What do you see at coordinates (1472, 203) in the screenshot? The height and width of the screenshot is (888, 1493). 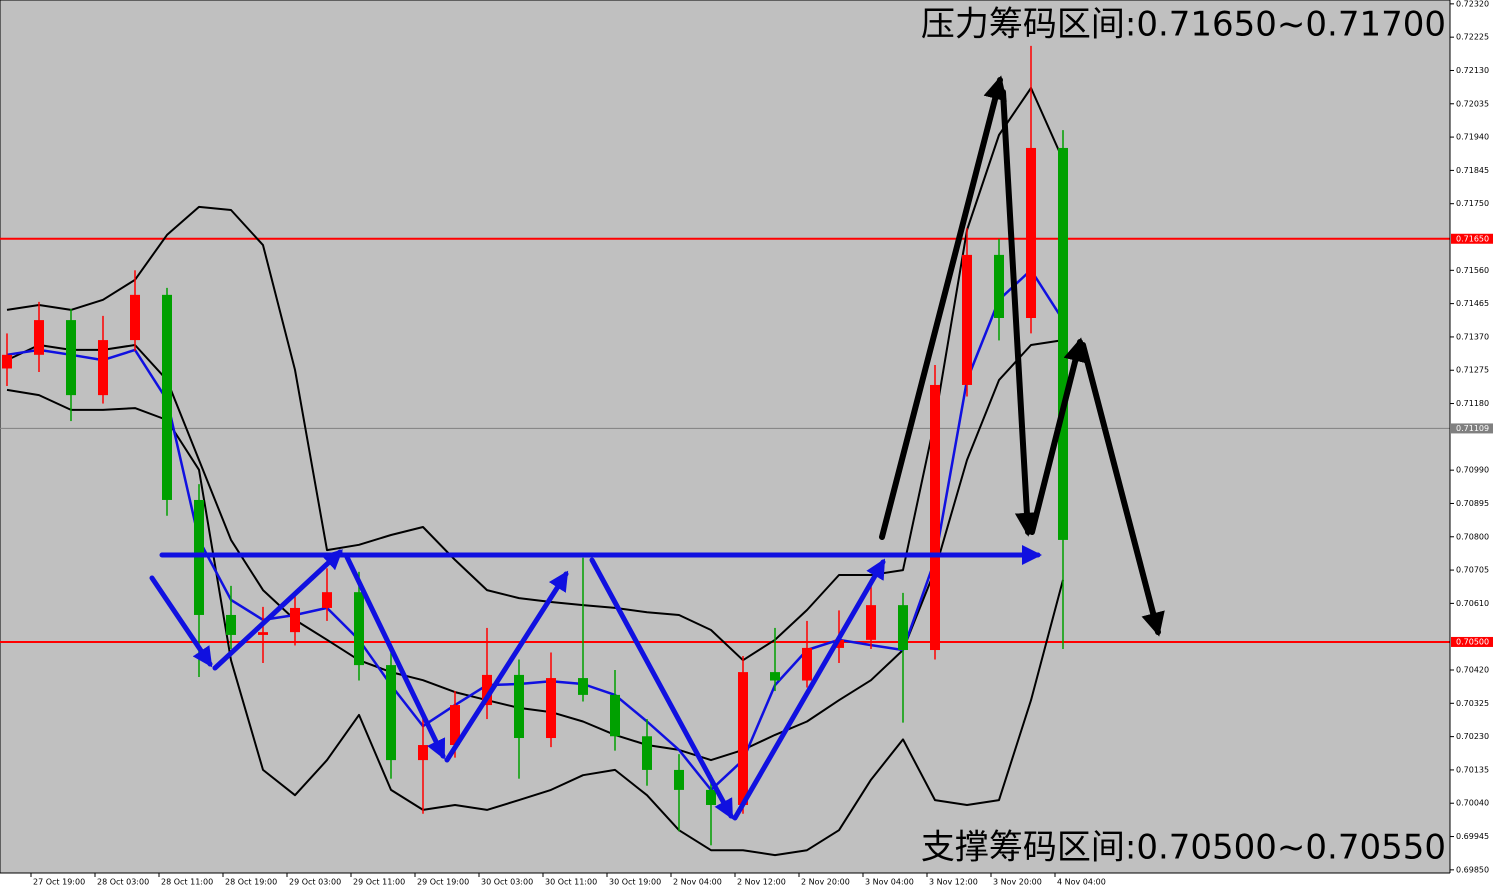 I see `y-tick-label: 0.71750` at bounding box center [1472, 203].